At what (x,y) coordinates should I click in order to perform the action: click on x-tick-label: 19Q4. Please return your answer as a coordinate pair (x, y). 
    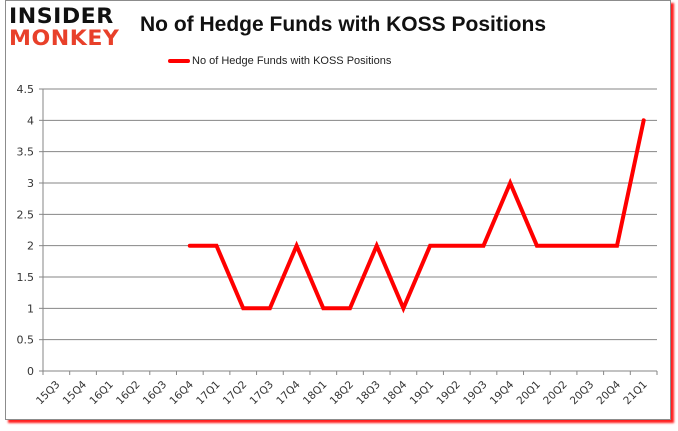
    Looking at the image, I should click on (502, 392).